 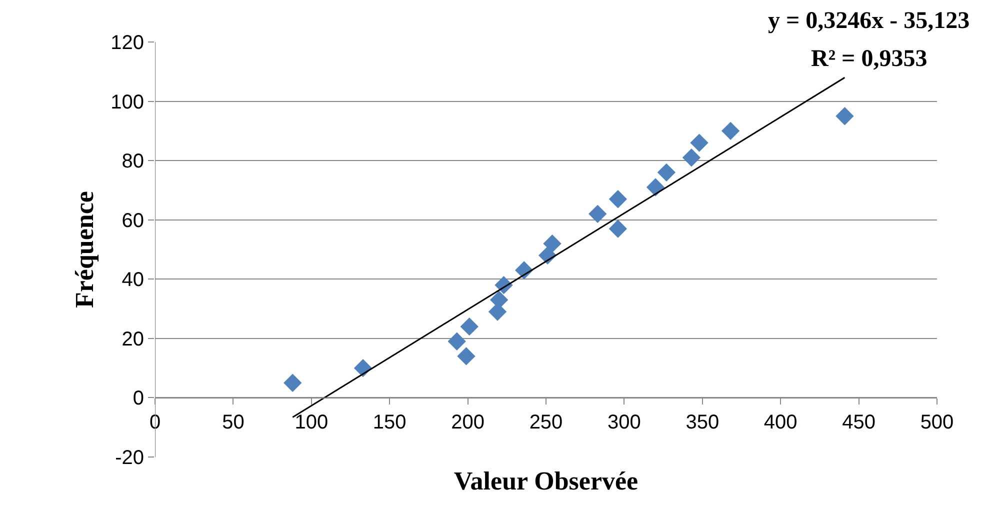 I want to click on y-tick-label: 20, so click(x=133, y=339).